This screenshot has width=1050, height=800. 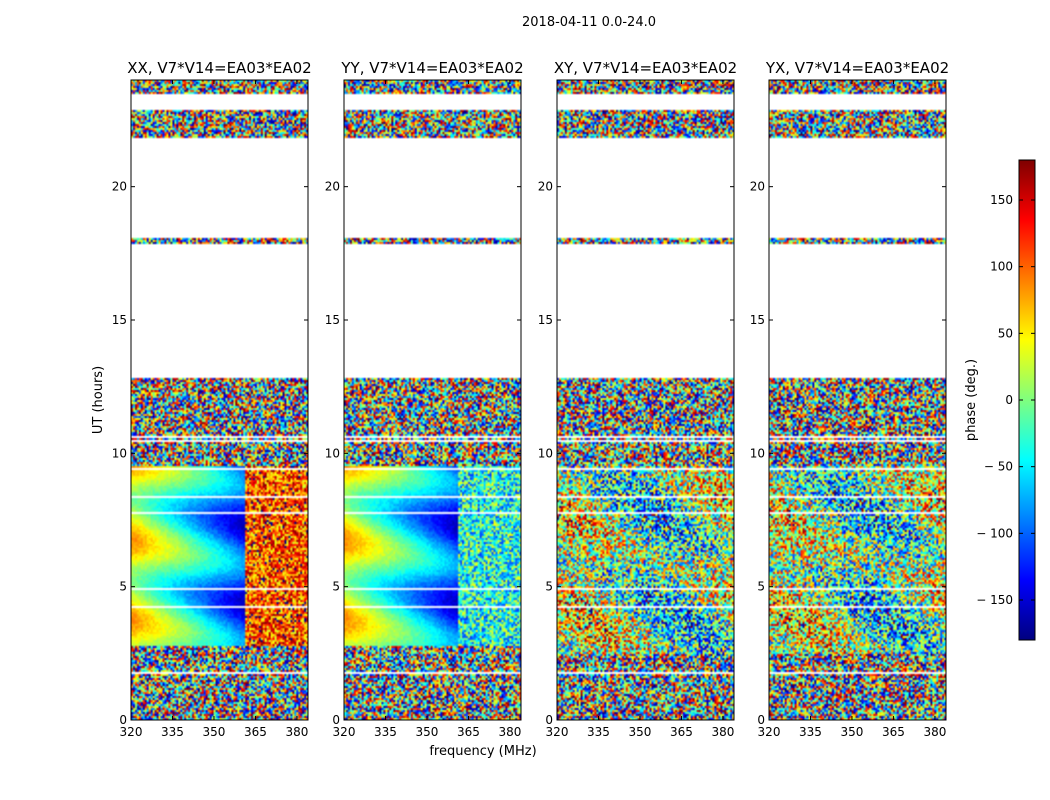 I want to click on x-axis-label: frequency (MHz), so click(x=482, y=751).